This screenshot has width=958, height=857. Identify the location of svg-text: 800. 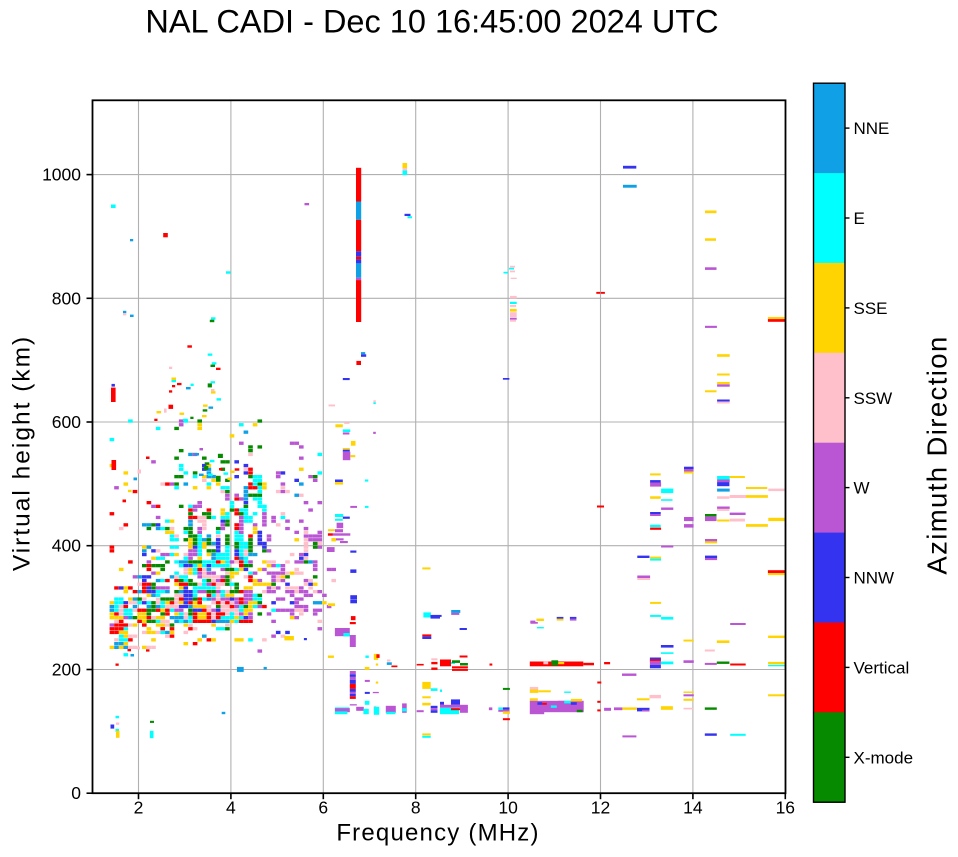
(66, 298).